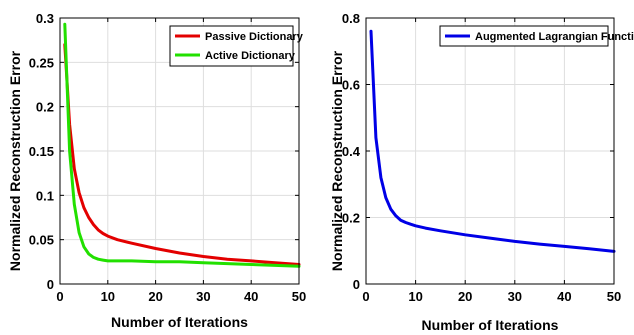 The width and height of the screenshot is (634, 335). Describe the element at coordinates (41, 240) in the screenshot. I see `y-tick-label: 0.05` at that location.